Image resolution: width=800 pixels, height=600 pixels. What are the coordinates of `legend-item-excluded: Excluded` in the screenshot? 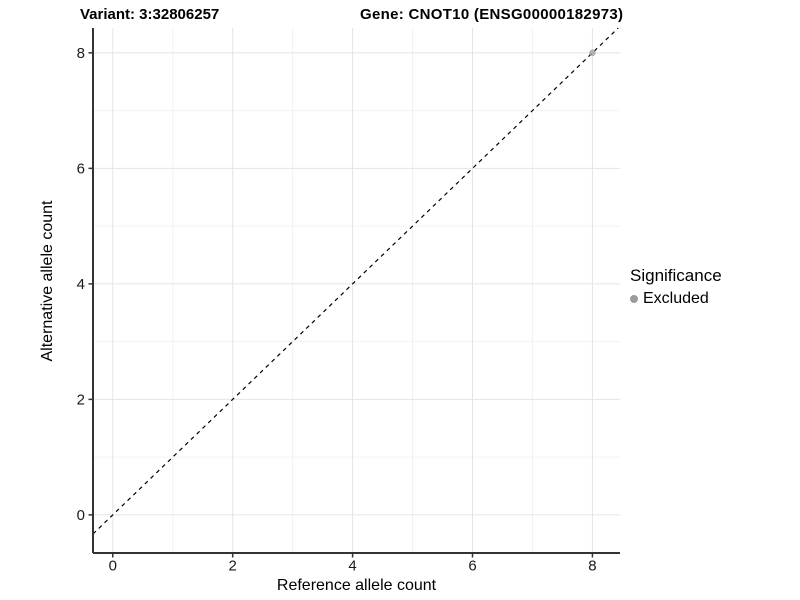 It's located at (676, 299).